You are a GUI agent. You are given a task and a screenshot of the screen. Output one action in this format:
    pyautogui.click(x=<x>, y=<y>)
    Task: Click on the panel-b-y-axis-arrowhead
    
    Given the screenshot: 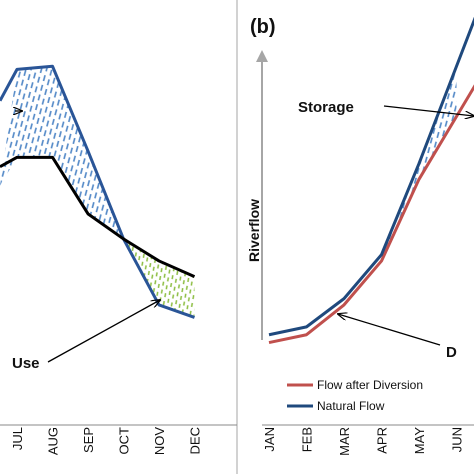 What is the action you would take?
    pyautogui.click(x=262, y=56)
    